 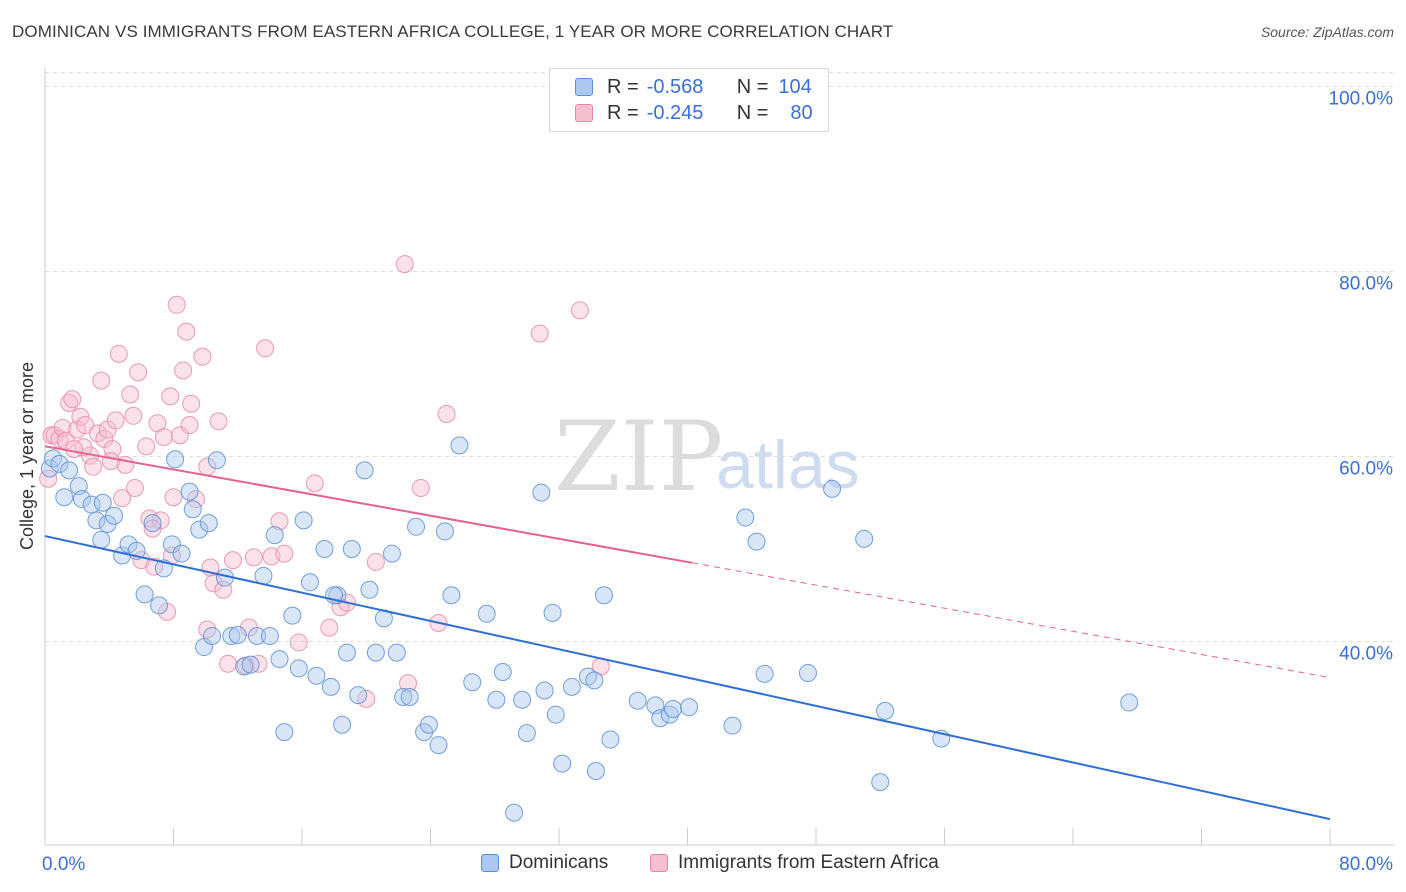 I want to click on correlation-legend: R = -0.568 N = 104 R = -0.245 N = 80, so click(x=689, y=100).